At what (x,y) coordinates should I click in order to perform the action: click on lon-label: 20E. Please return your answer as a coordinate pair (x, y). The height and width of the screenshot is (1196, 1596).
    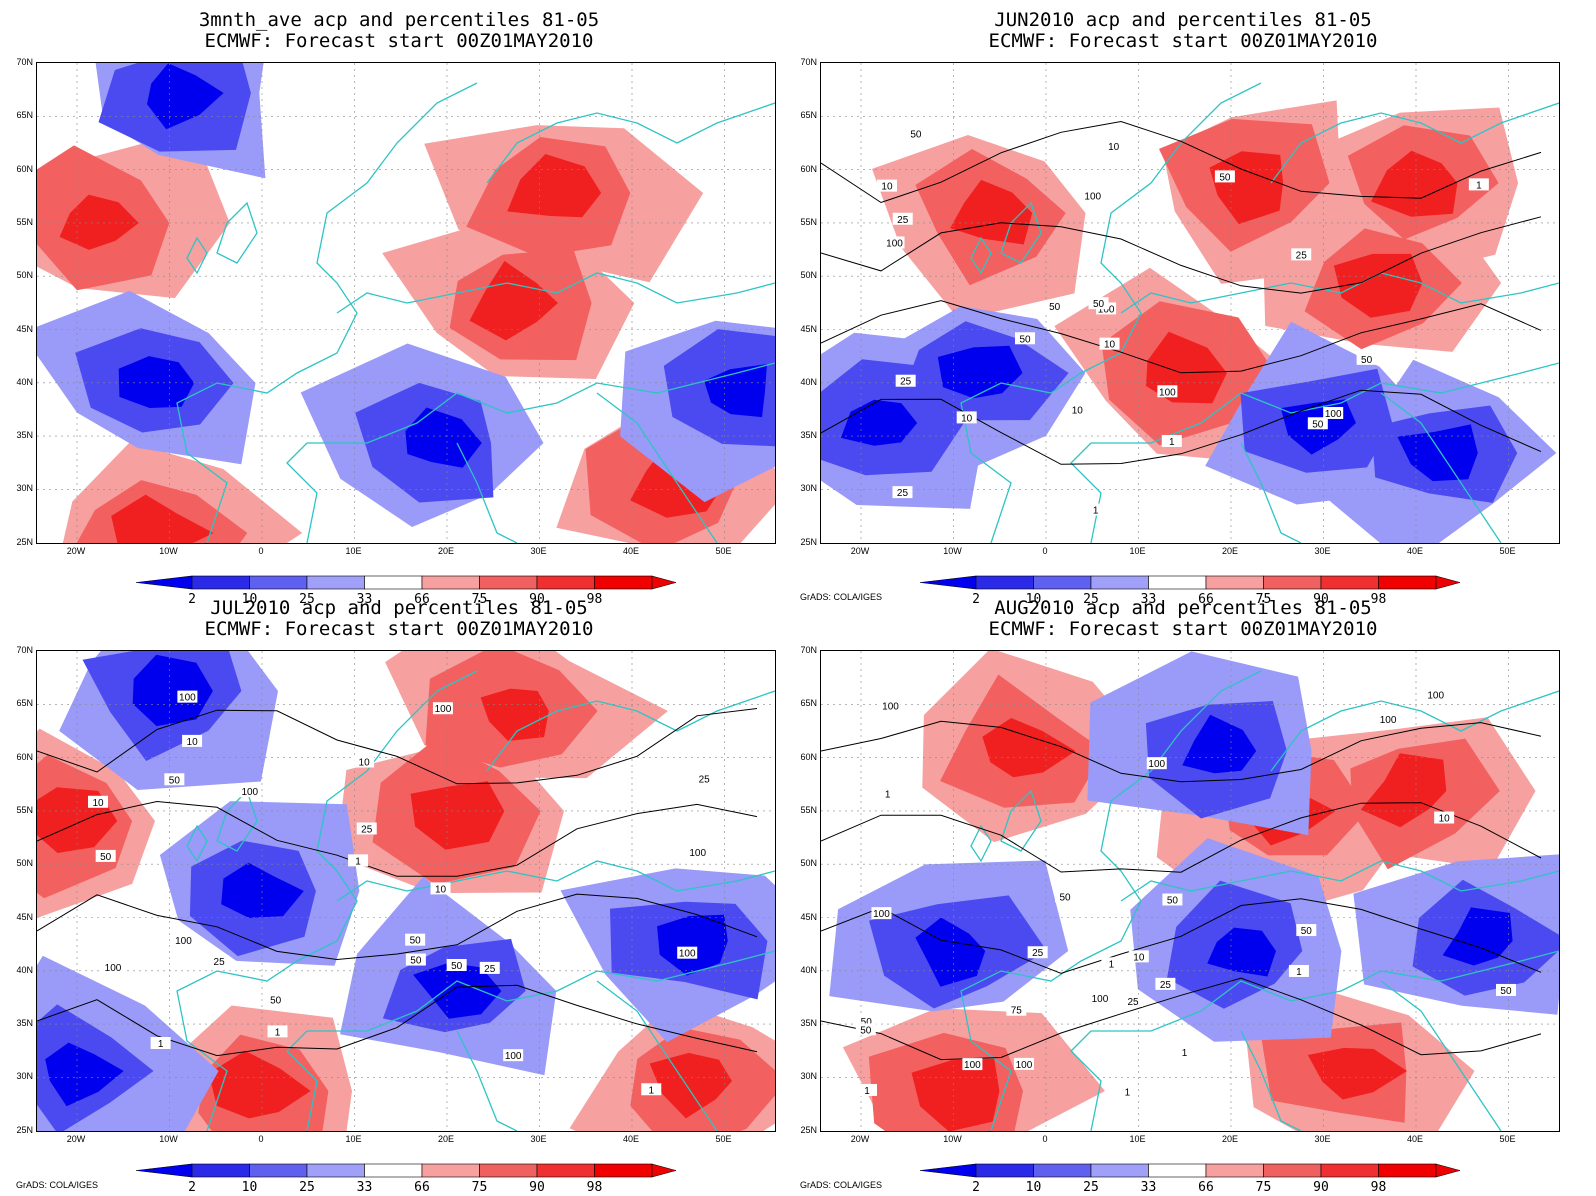
    Looking at the image, I should click on (445, 1139).